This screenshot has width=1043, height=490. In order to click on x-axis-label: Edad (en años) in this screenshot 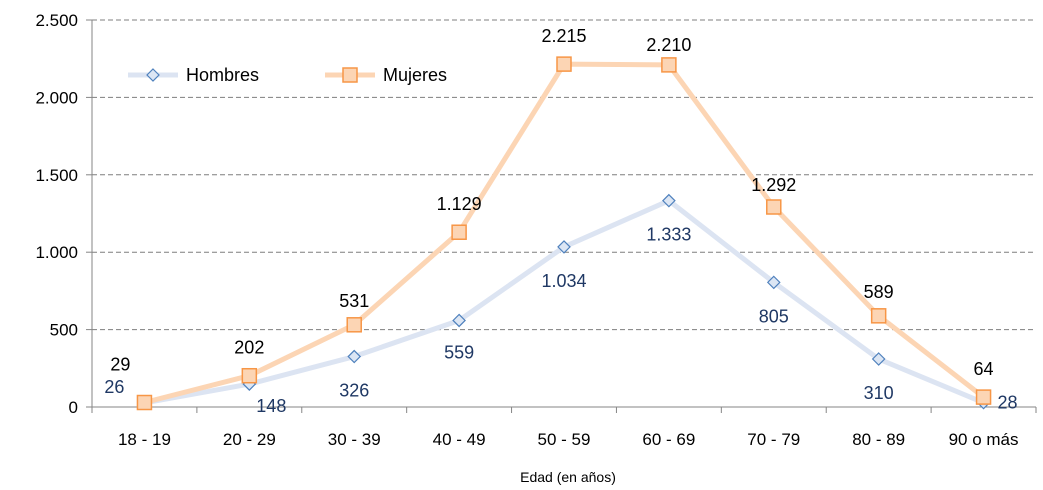, I will do `click(568, 477)`.